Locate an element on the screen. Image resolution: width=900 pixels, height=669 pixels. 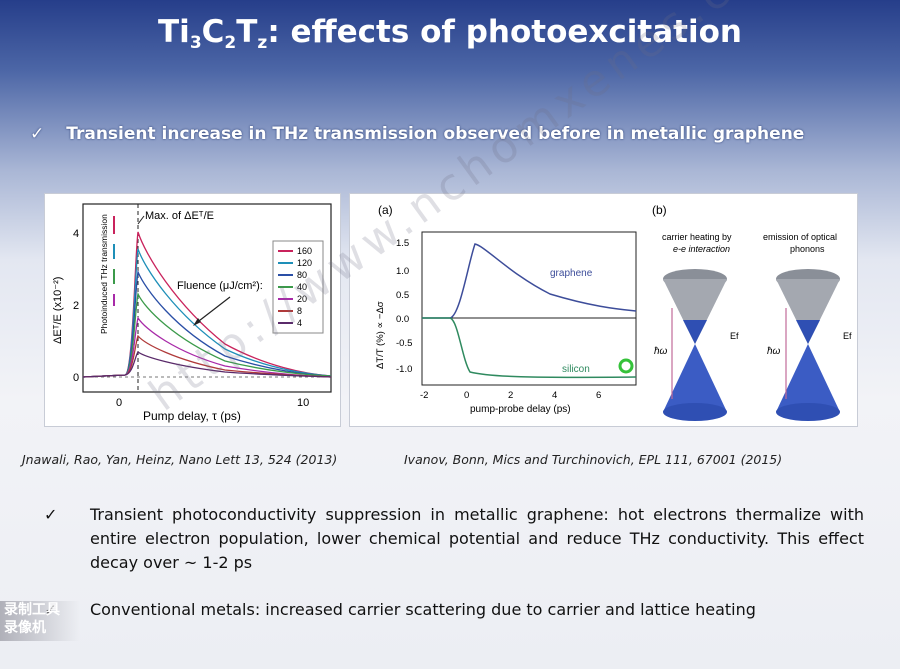
recorder-badge: 录制工具 录像机 is located at coordinates (40, 621).